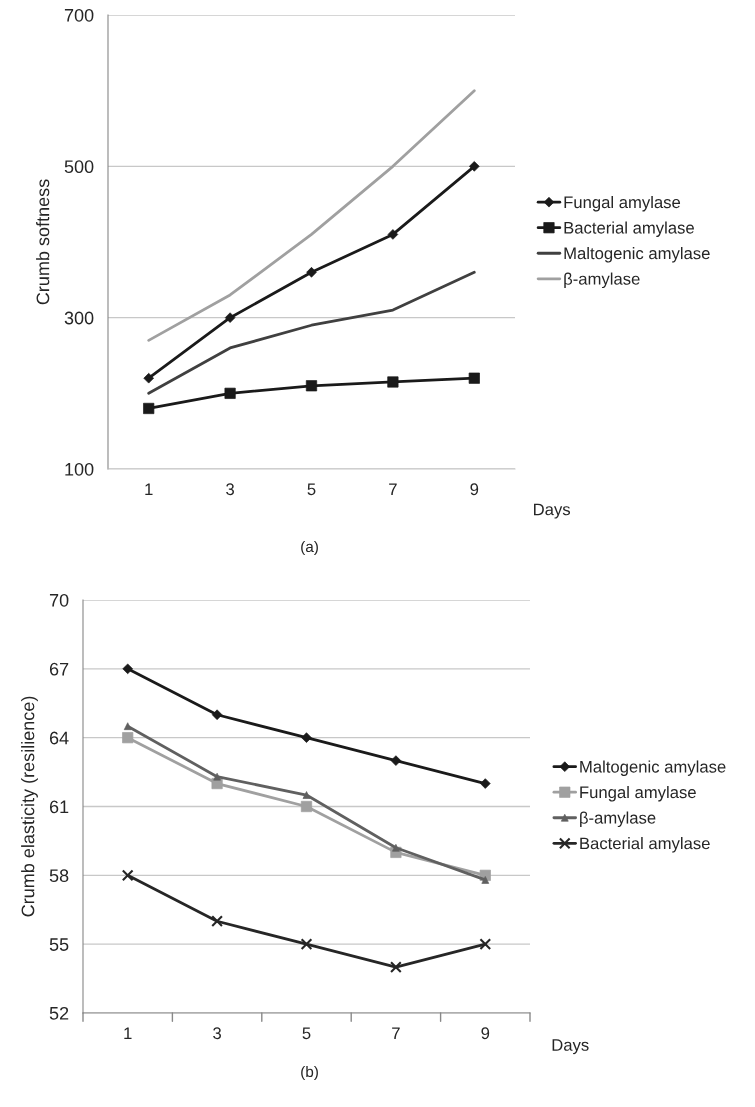 Image resolution: width=755 pixels, height=1107 pixels. I want to click on y-tick-label: 300, so click(79, 318).